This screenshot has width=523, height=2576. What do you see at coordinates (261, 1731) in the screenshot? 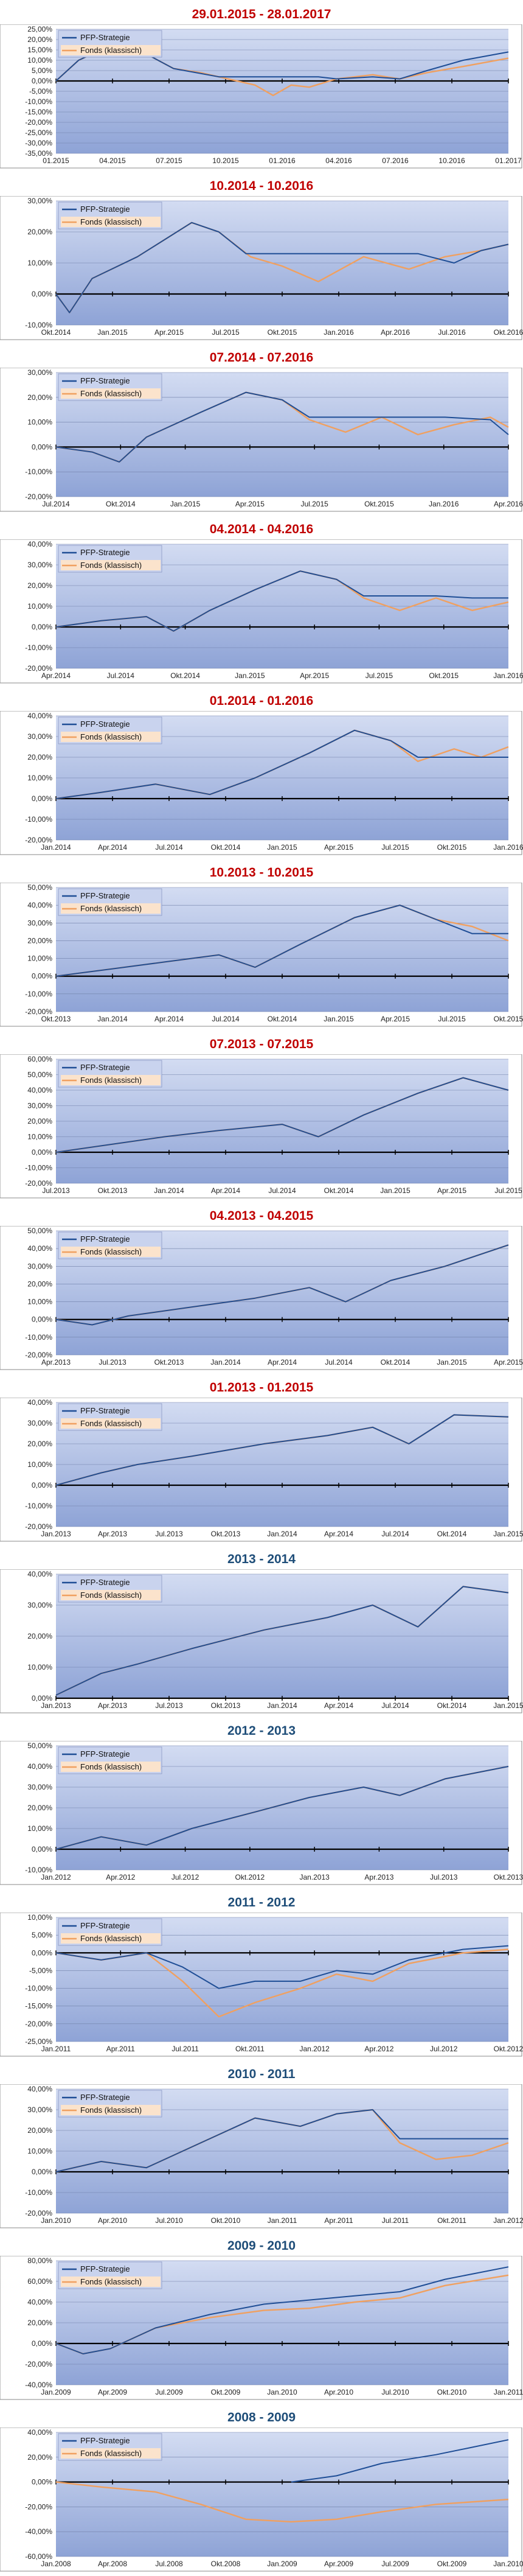
I see `chart-title: 2012 - 2013` at bounding box center [261, 1731].